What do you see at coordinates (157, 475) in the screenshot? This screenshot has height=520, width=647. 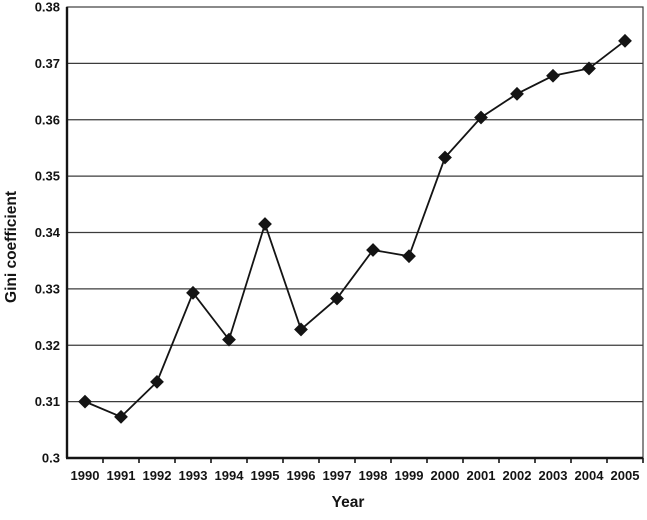 I see `x-tick-label: 1992` at bounding box center [157, 475].